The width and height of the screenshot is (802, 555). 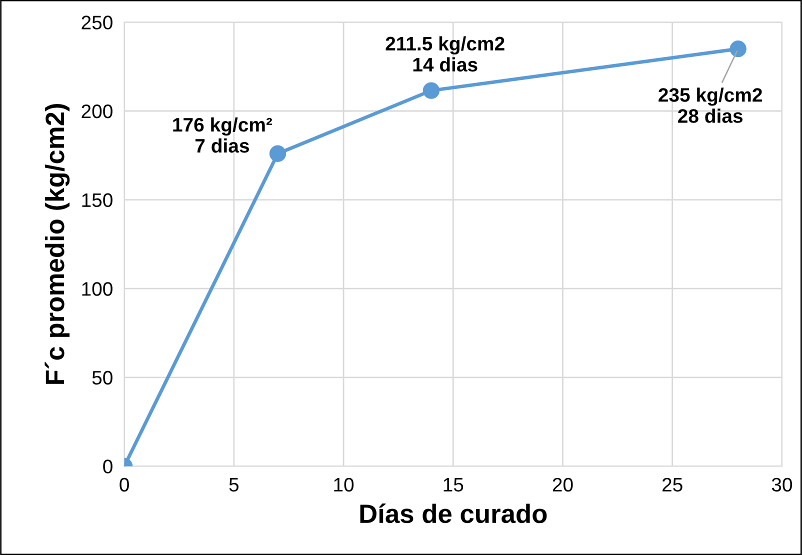 What do you see at coordinates (710, 105) in the screenshot?
I see `annotation: 235 kg/cm2 28 dias` at bounding box center [710, 105].